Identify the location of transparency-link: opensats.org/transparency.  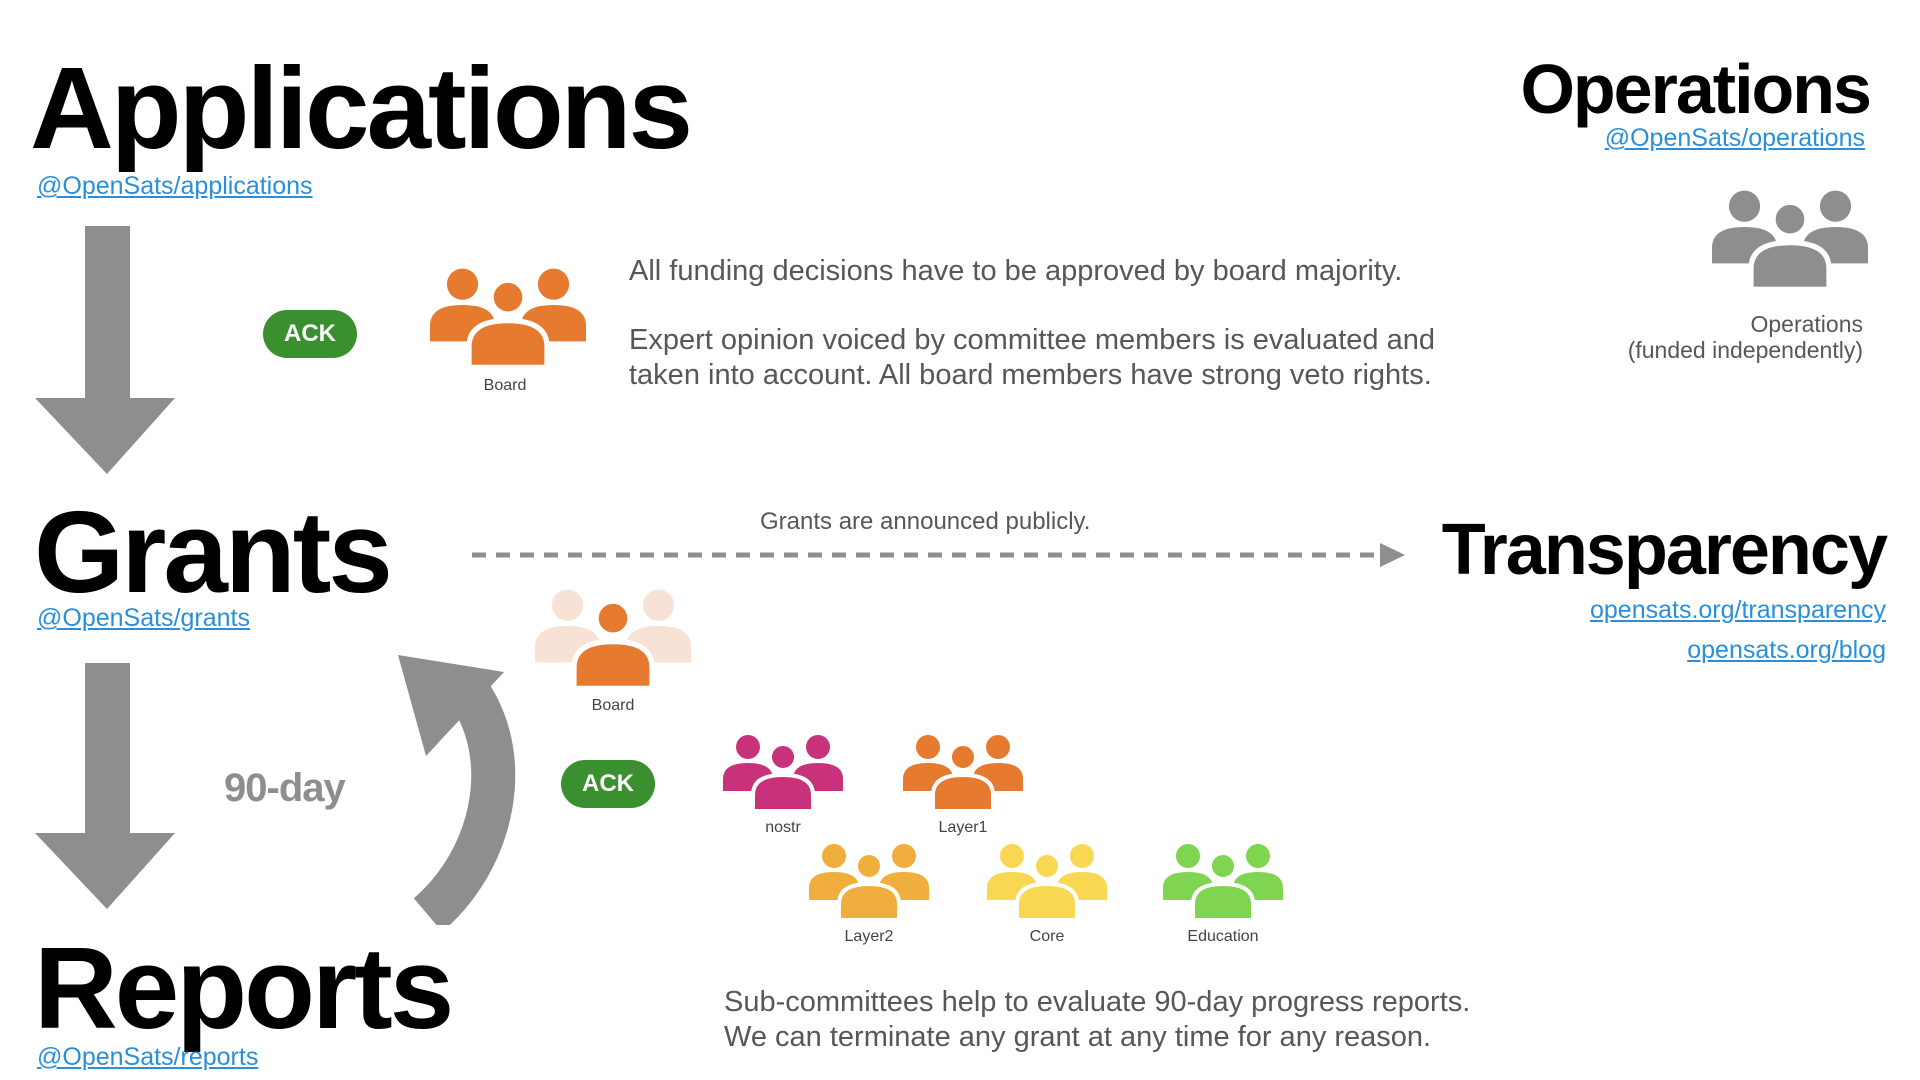
(1737, 610).